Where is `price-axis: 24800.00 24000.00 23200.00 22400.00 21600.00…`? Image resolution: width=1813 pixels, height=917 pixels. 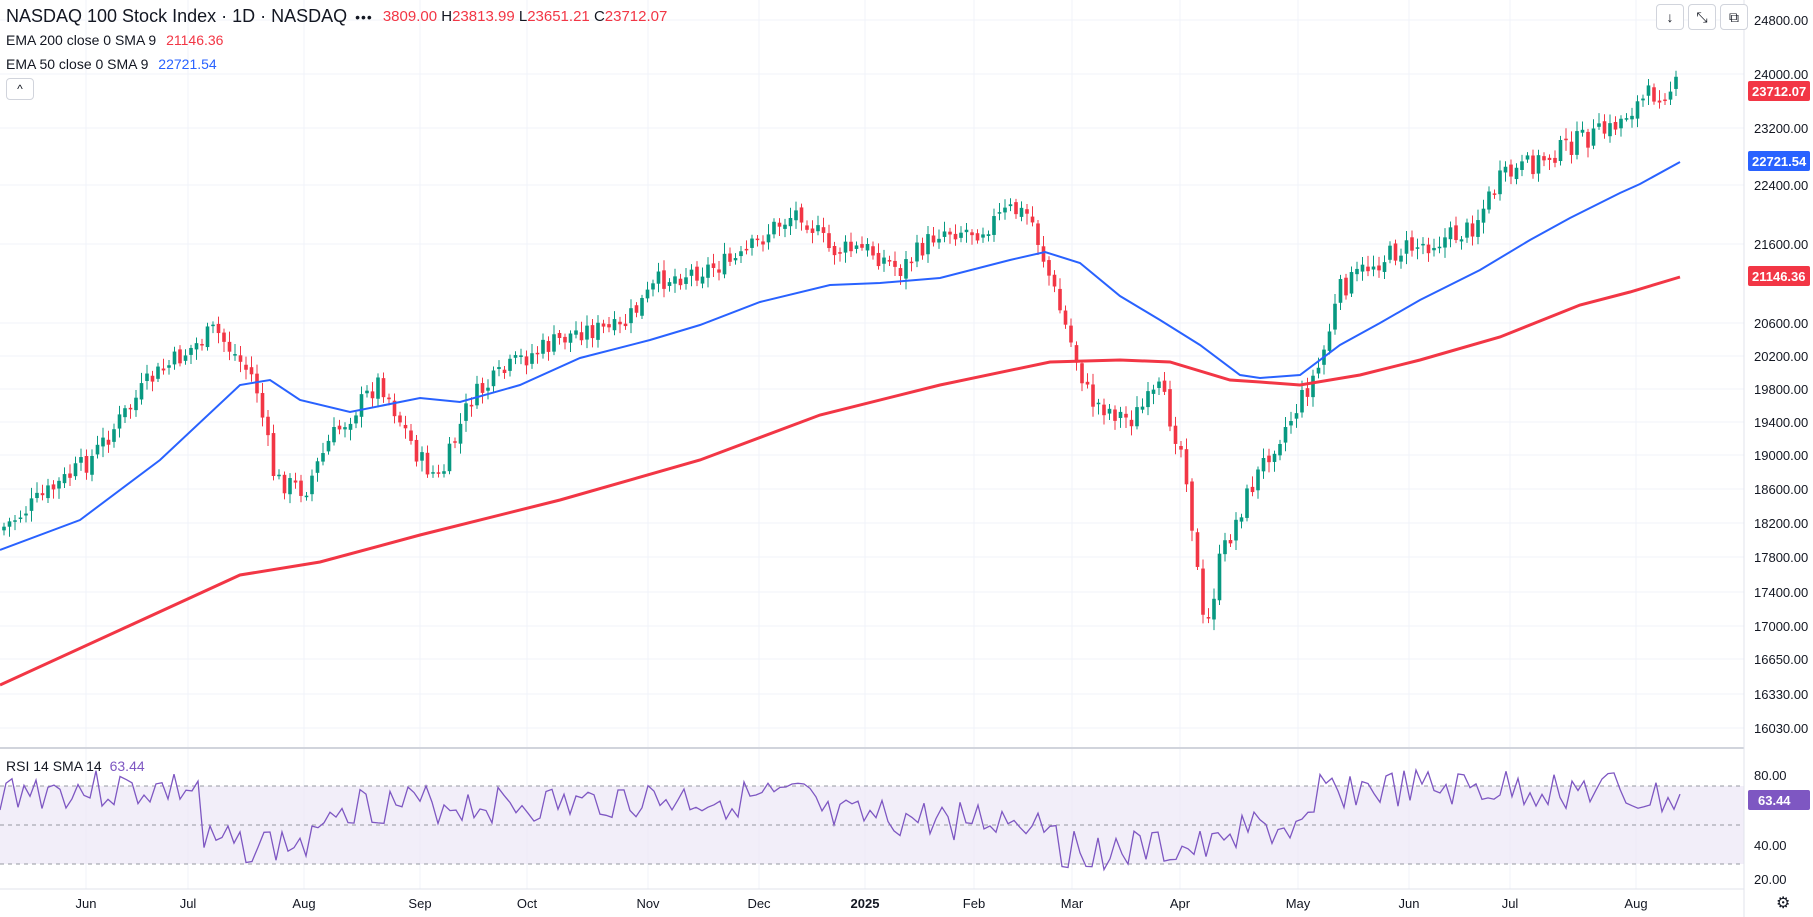 price-axis: 24800.00 24000.00 23200.00 22400.00 21600.00… is located at coordinates (1781, 374).